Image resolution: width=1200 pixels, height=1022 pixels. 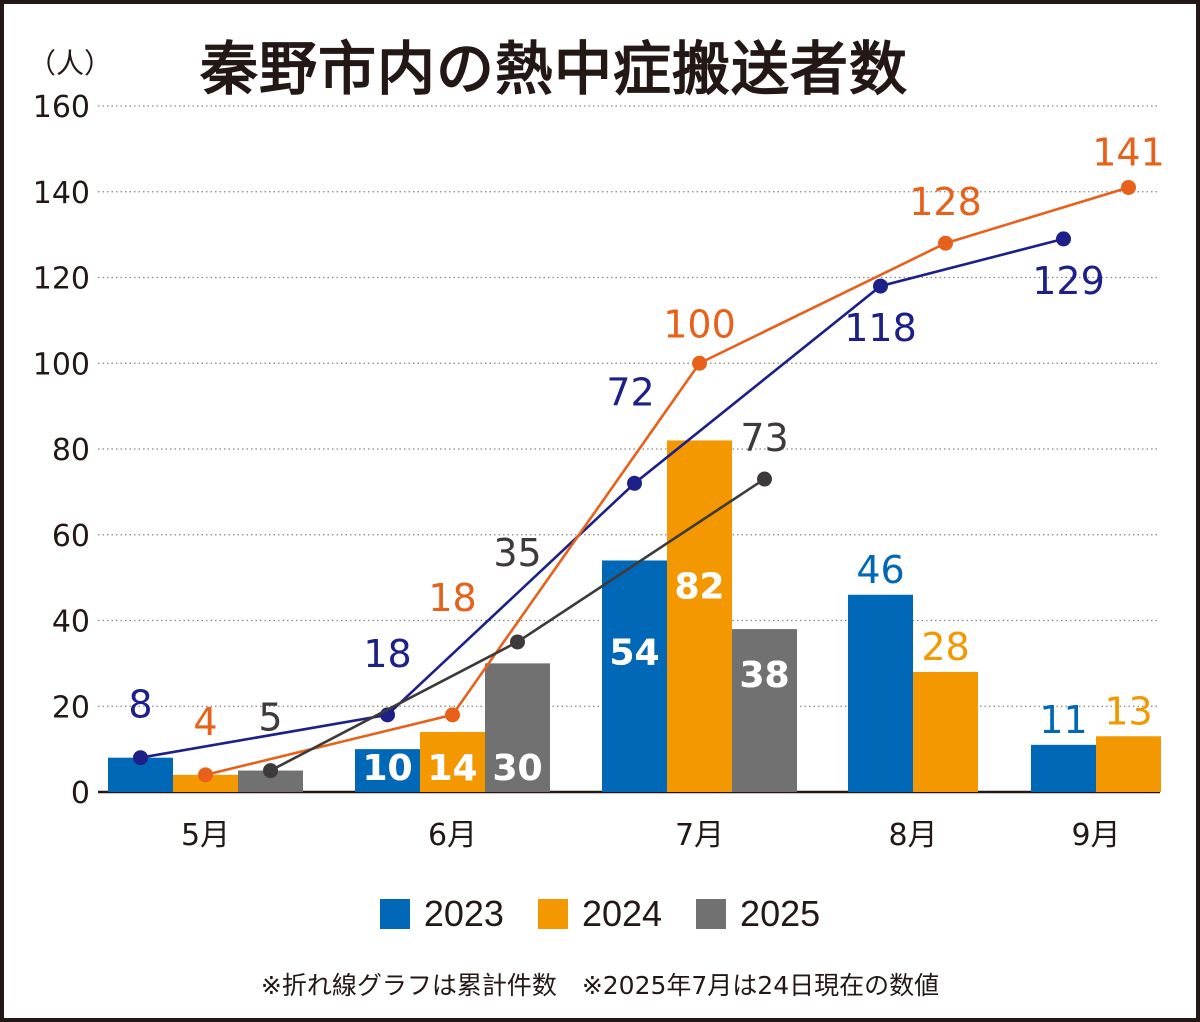 What do you see at coordinates (61, 279) in the screenshot?
I see `y-tick-label: 120` at bounding box center [61, 279].